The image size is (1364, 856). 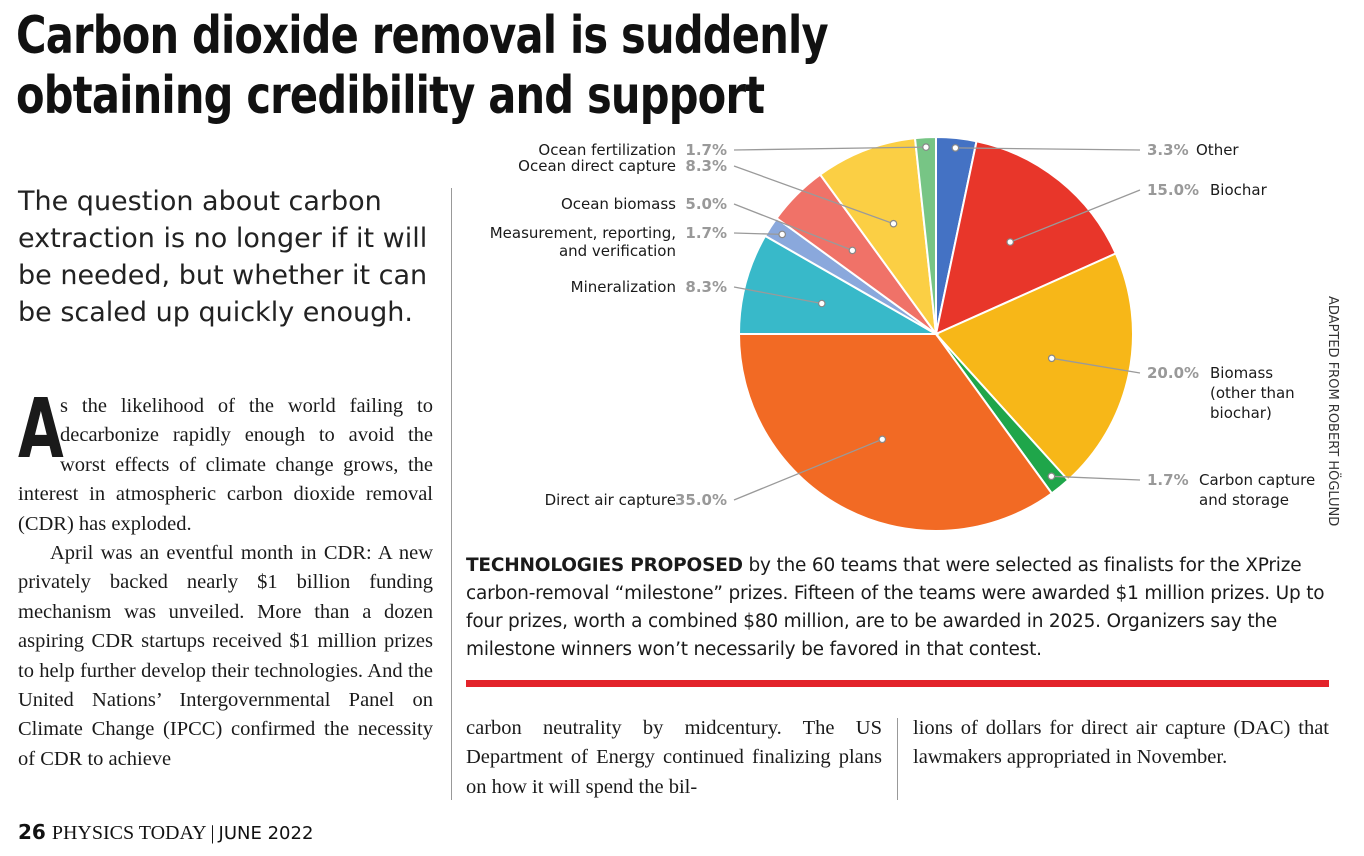 I want to click on slice-label: Biomass, so click(x=1241, y=373).